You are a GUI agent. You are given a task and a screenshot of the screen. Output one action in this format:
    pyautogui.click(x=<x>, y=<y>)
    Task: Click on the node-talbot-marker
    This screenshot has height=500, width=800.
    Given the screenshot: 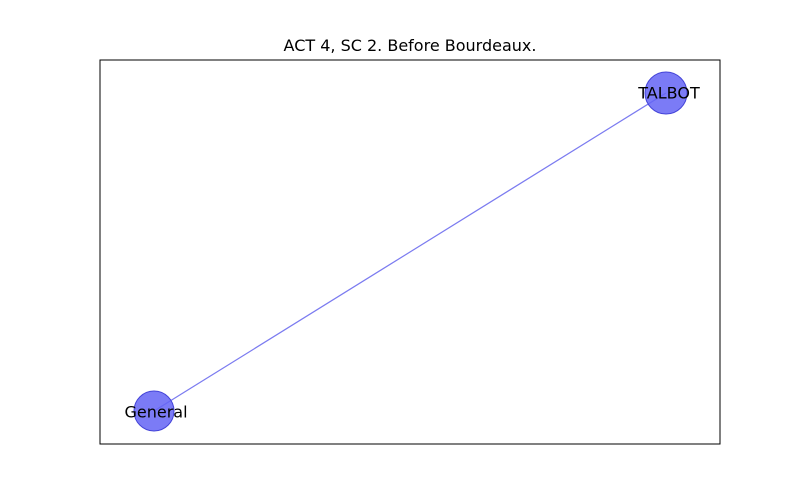 What is the action you would take?
    pyautogui.click(x=666, y=93)
    